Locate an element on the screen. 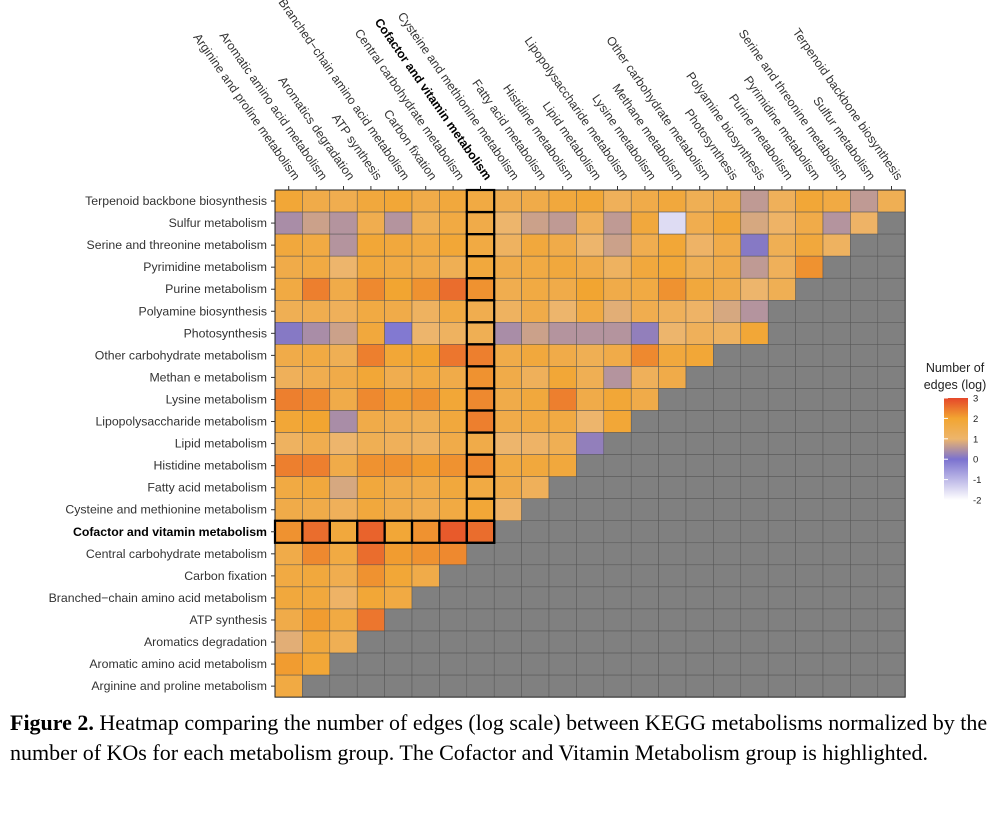 The image size is (1004, 820). legend-tick-label: 1 is located at coordinates (975, 439).